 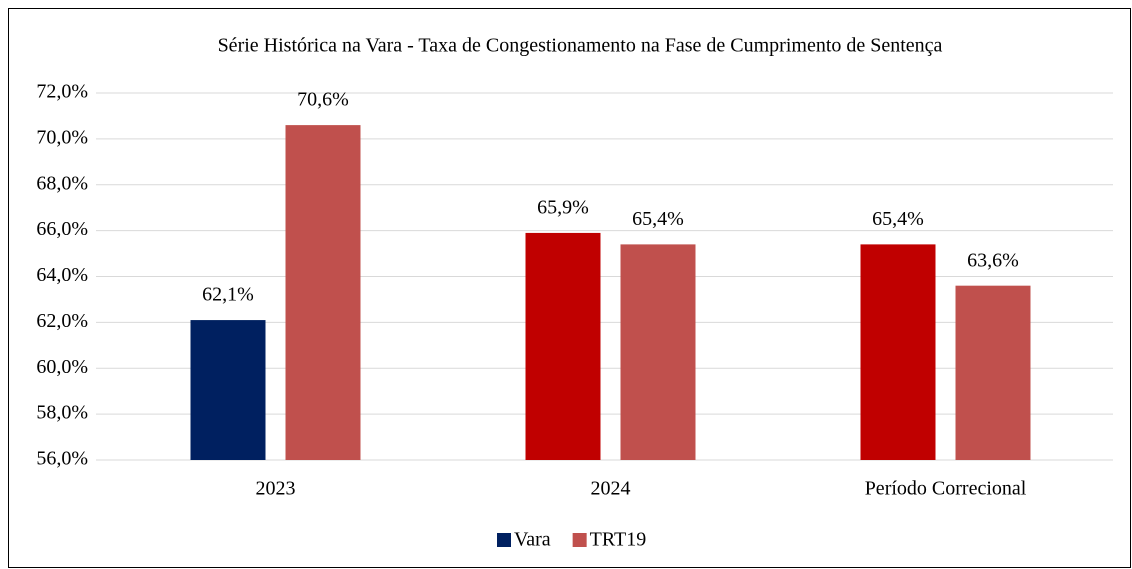 What do you see at coordinates (563, 208) in the screenshot?
I see `data-label: 65,9%` at bounding box center [563, 208].